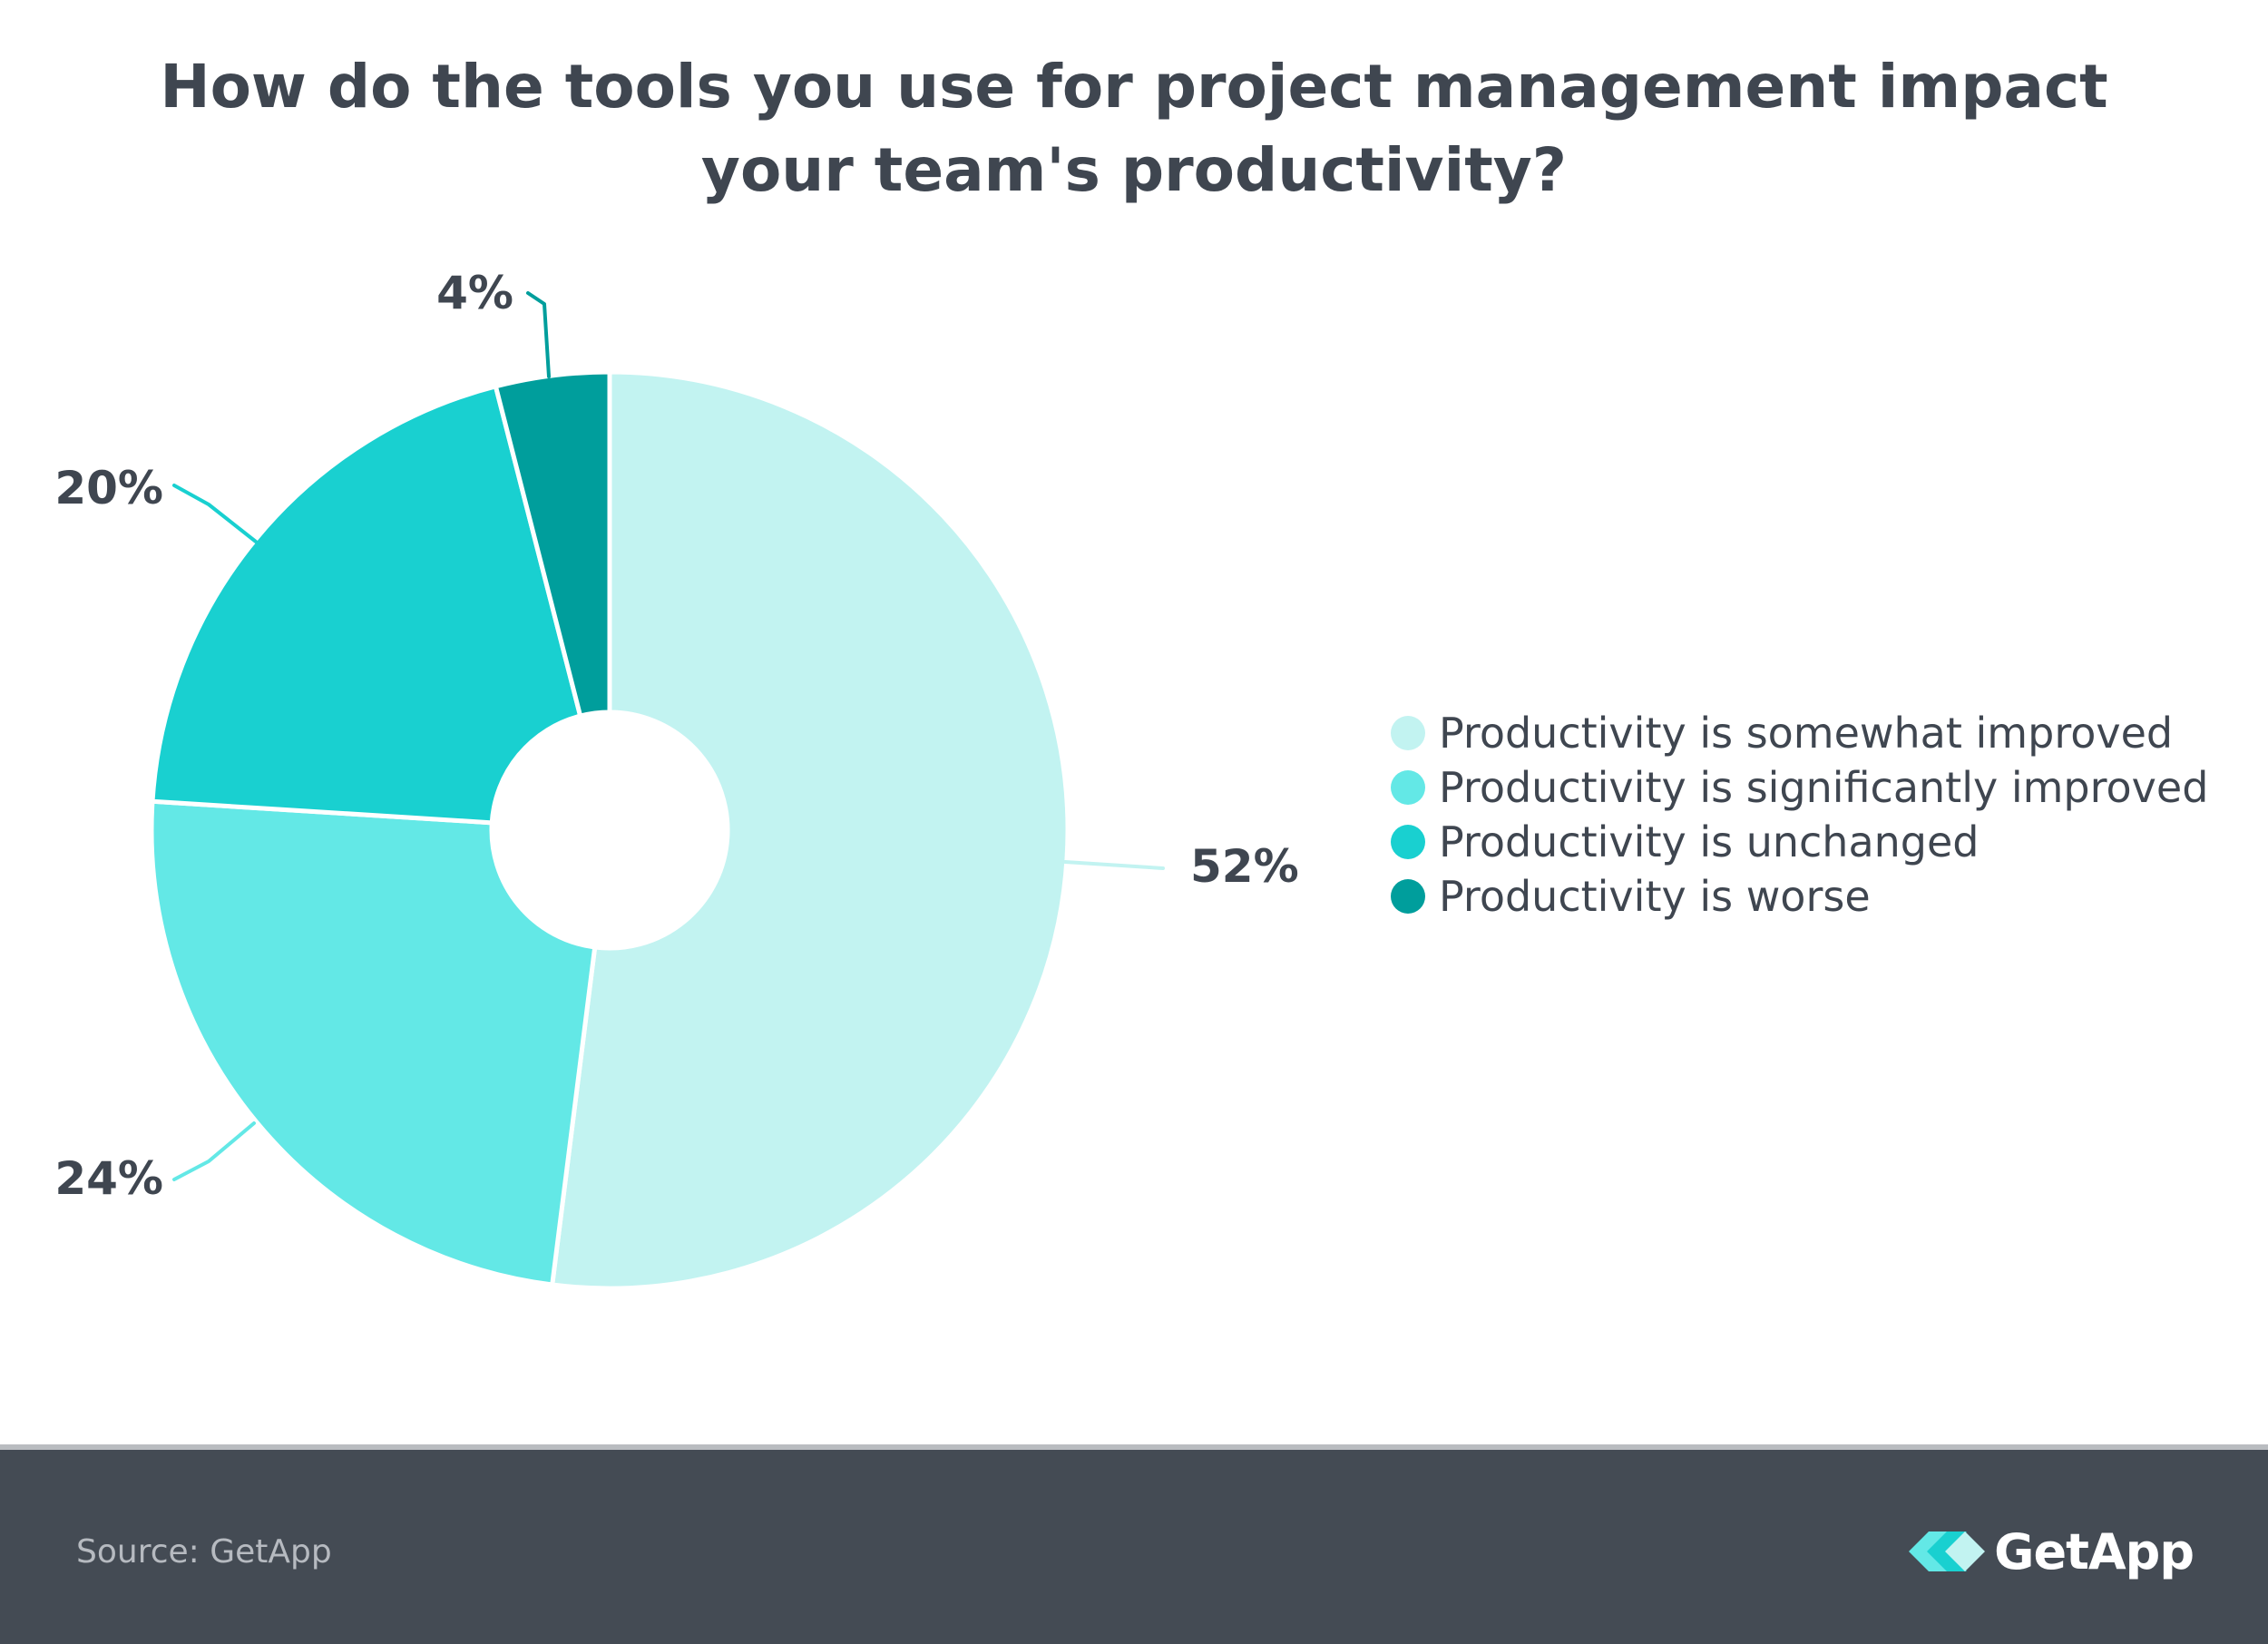 Image resolution: width=2268 pixels, height=1644 pixels. I want to click on slice-productivity-is-worse, so click(552, 544).